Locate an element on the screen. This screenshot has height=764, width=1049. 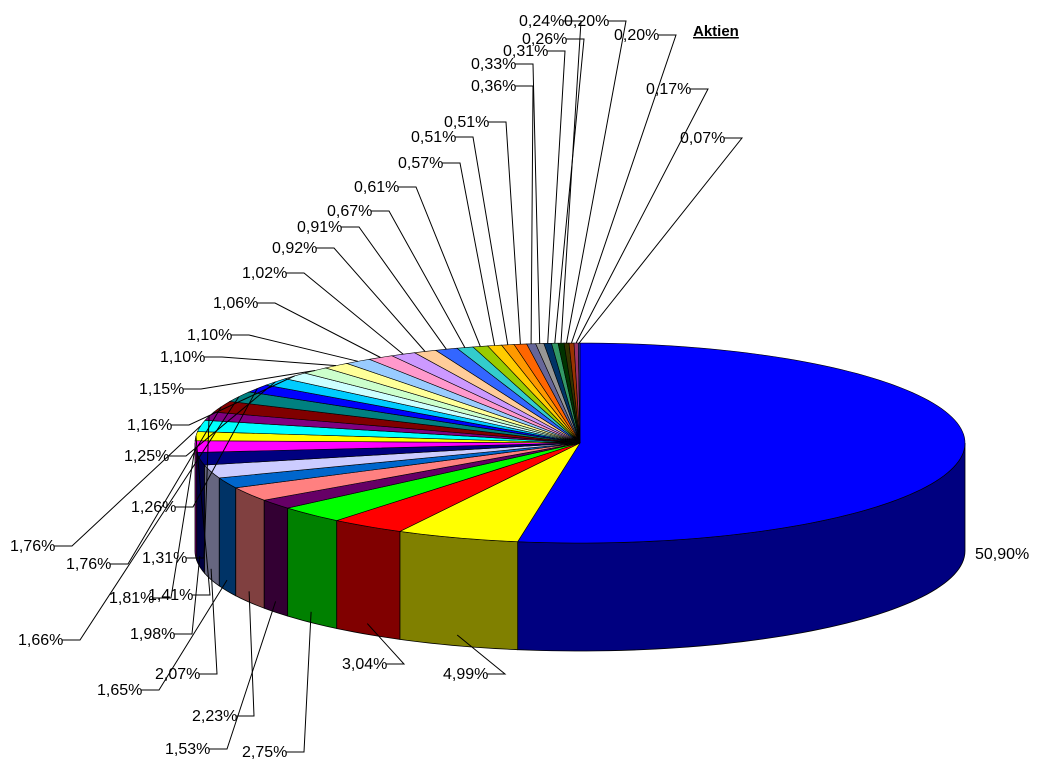
data-label-18: 1,15% is located at coordinates (161, 389).